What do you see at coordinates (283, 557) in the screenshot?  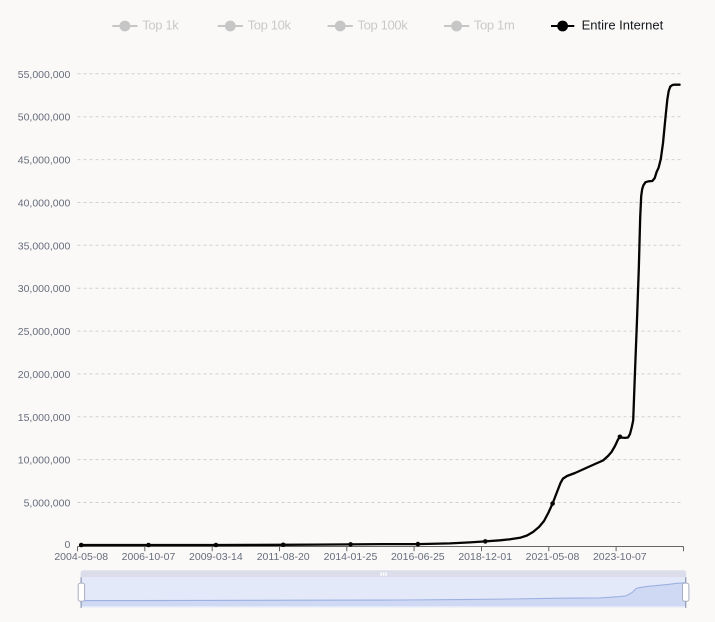 I see `svg-text: 2011-08-20` at bounding box center [283, 557].